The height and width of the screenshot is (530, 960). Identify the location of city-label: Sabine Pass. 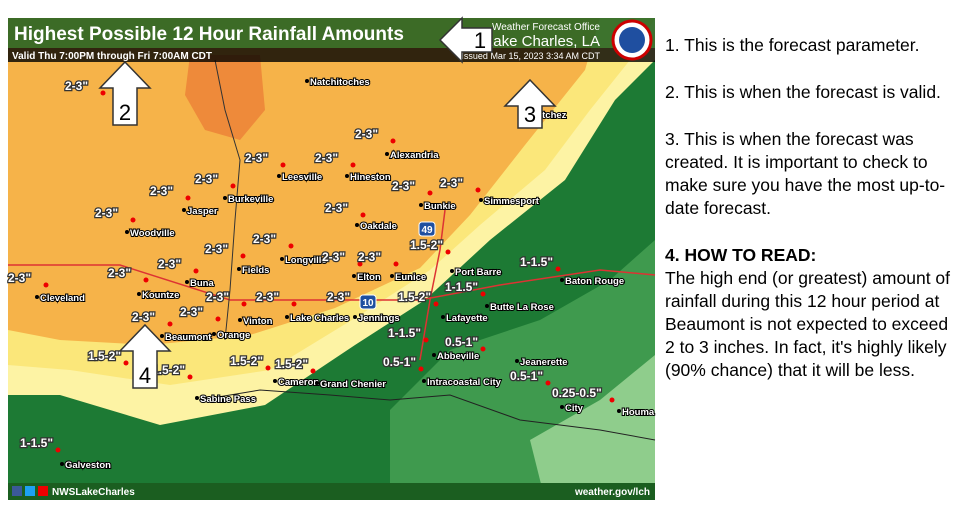
(228, 399).